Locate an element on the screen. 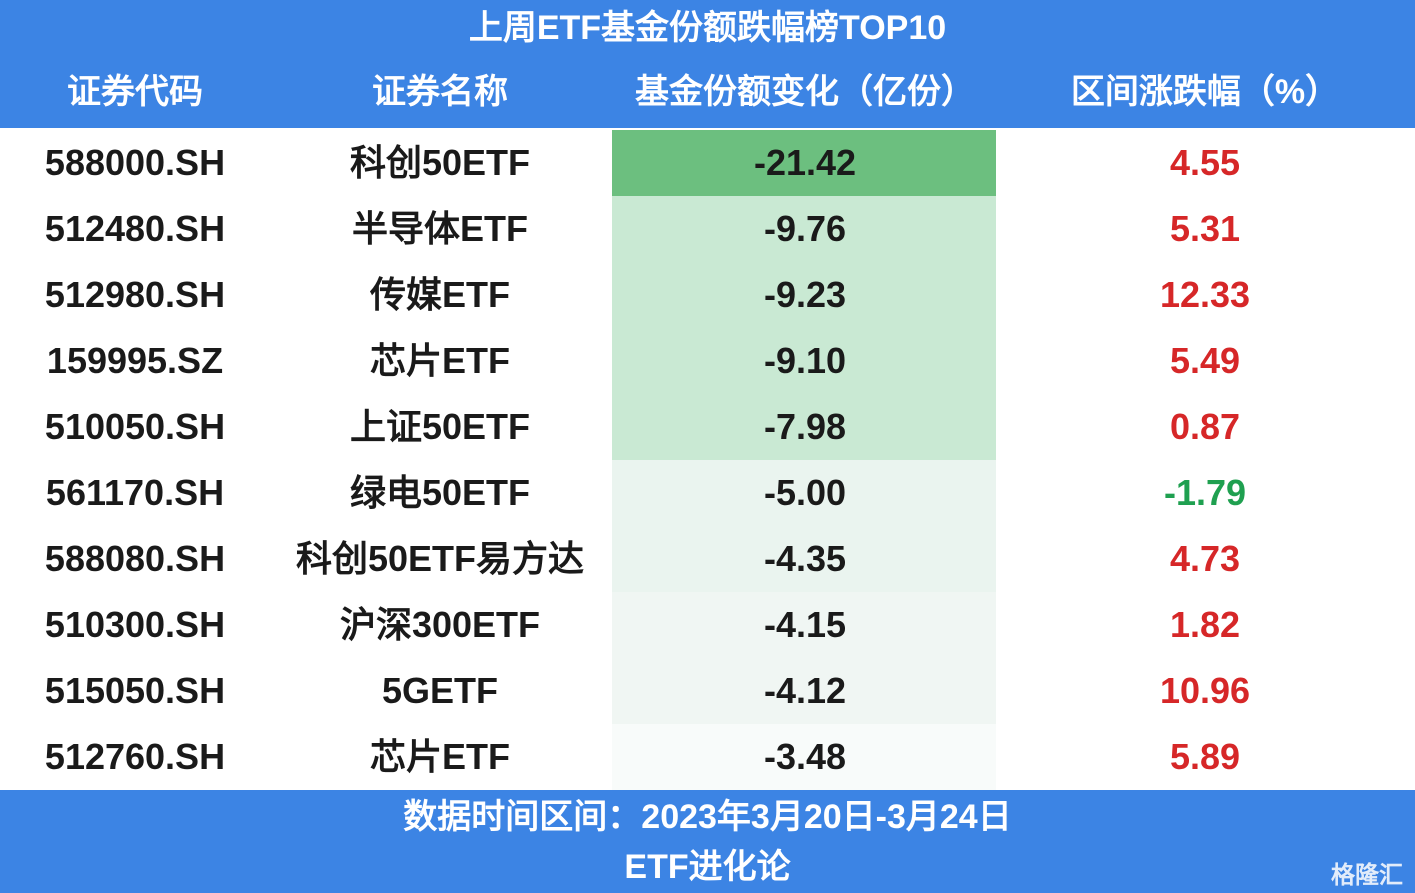 The width and height of the screenshot is (1415, 893). column-header: 区间涨跌幅（%） is located at coordinates (1205, 92).